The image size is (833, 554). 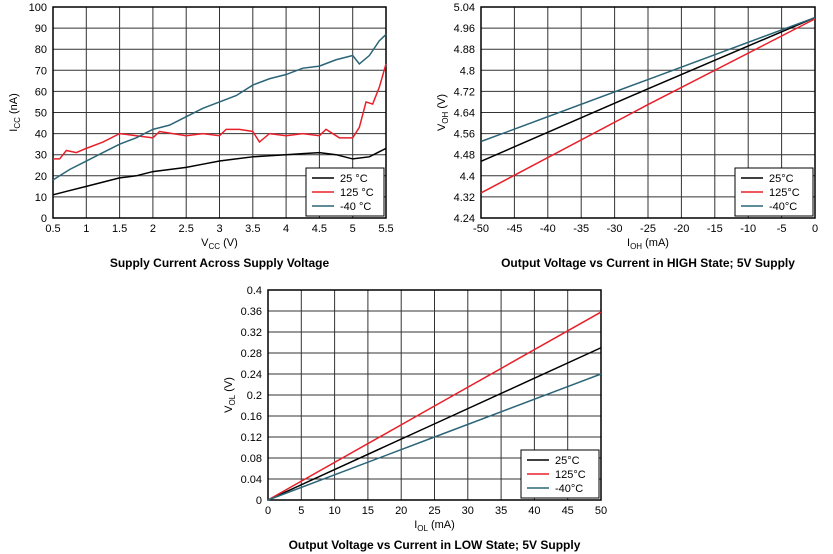 I want to click on x-tick-label: 0.5, so click(x=52, y=229).